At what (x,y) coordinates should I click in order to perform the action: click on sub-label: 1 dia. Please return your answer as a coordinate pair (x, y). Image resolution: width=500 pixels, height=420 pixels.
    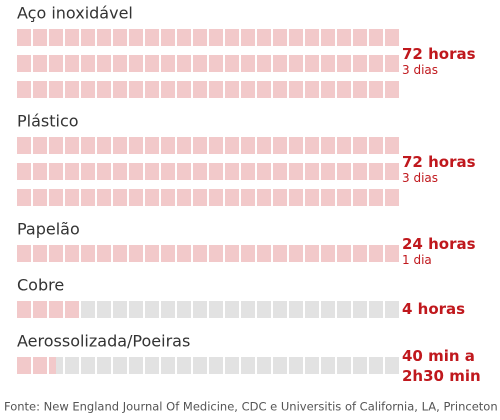
    Looking at the image, I should click on (417, 260).